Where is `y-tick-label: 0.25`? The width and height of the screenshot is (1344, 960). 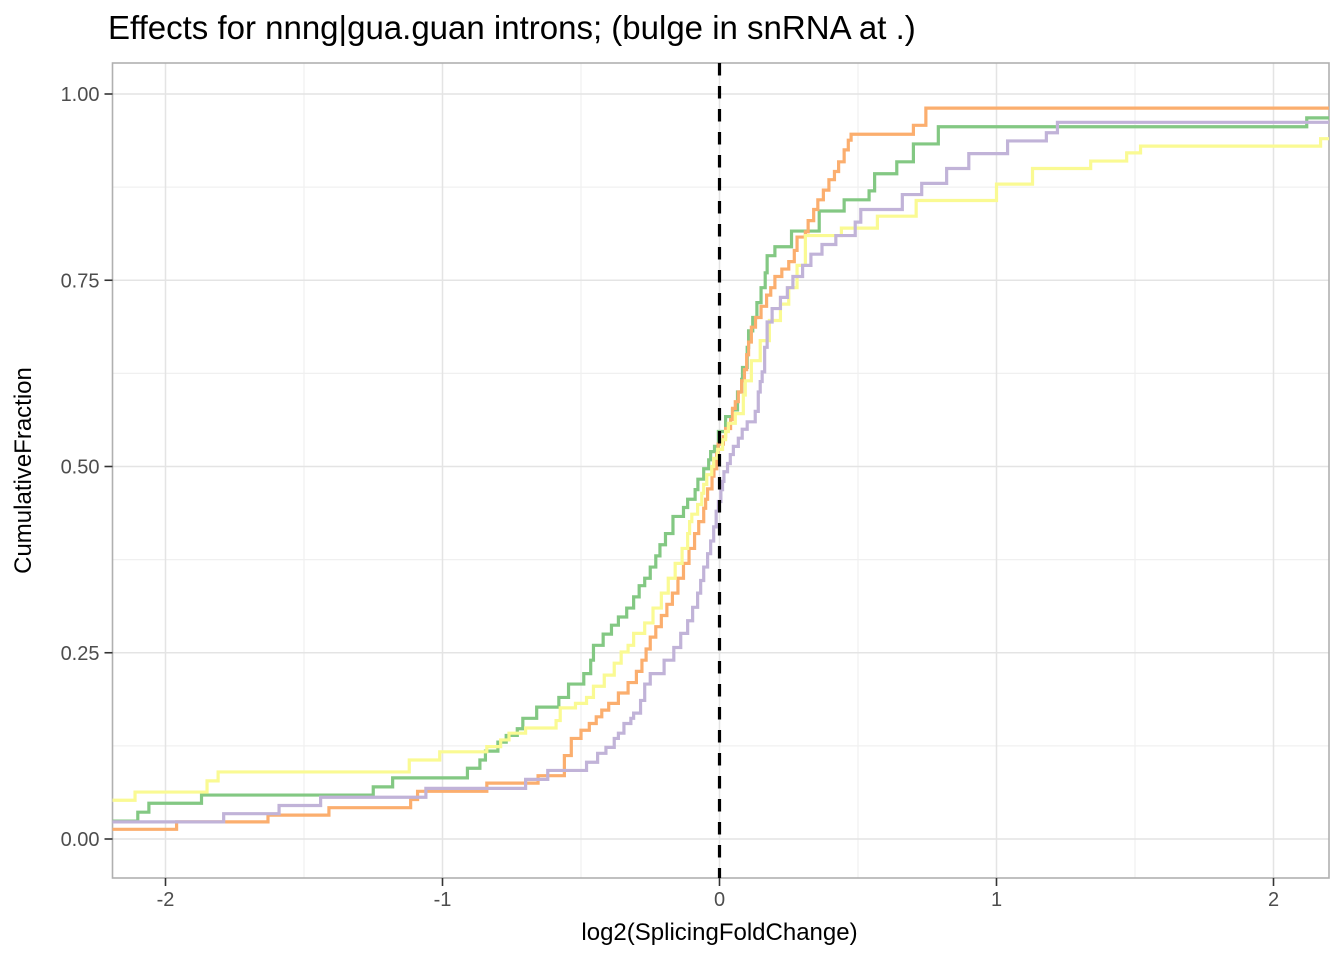
y-tick-label: 0.25 is located at coordinates (80, 654).